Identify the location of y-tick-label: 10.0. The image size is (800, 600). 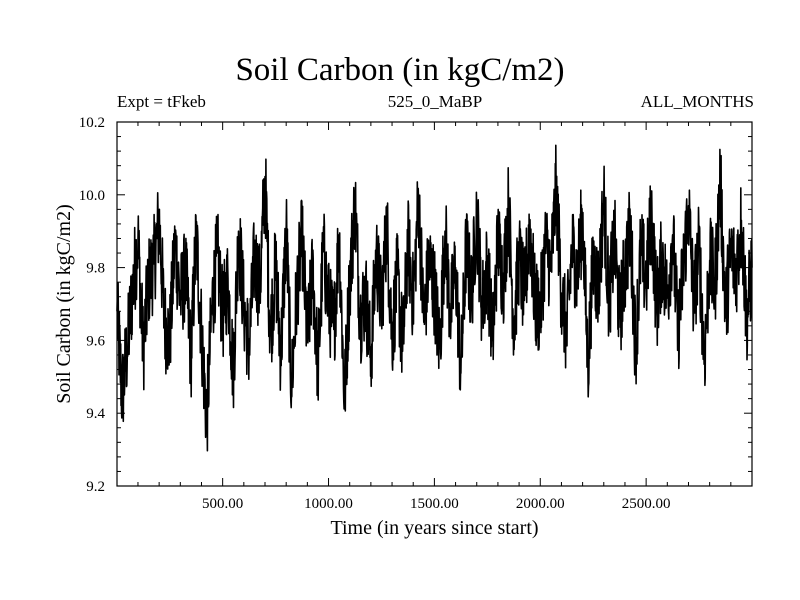
(92, 196).